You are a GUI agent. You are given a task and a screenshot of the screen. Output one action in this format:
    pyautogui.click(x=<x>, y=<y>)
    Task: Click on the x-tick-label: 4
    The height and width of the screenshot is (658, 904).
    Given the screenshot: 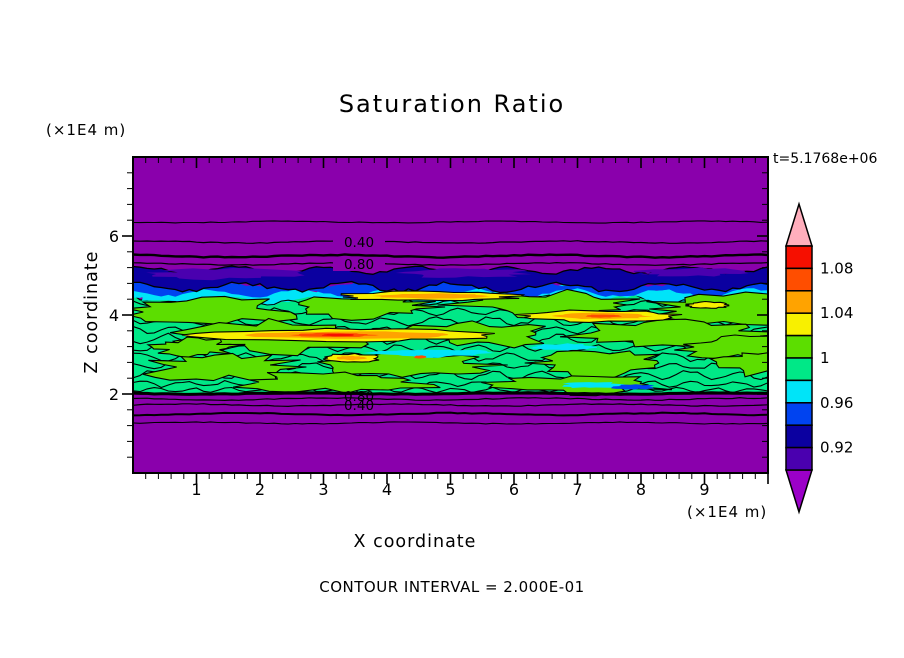 What is the action you would take?
    pyautogui.click(x=387, y=489)
    